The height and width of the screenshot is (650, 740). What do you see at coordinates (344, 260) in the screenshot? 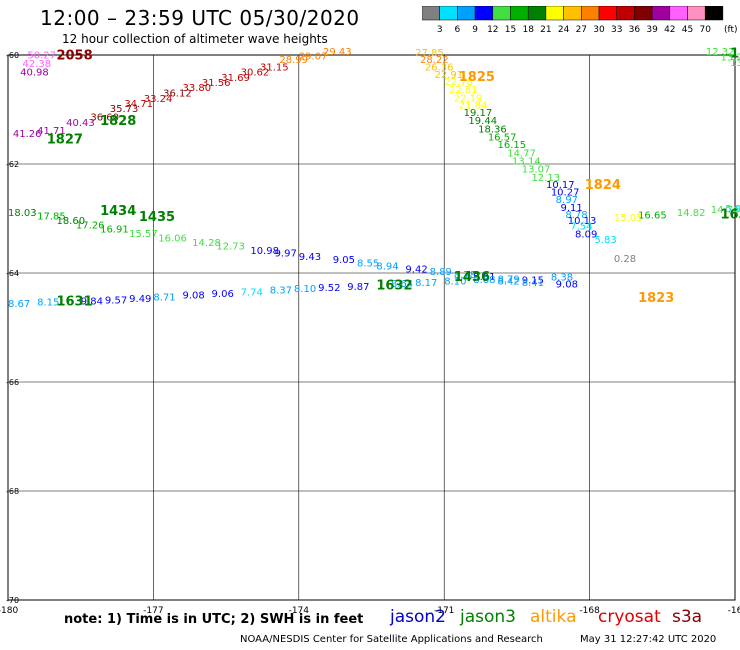
I see `wave-height-value: 9.05` at bounding box center [344, 260].